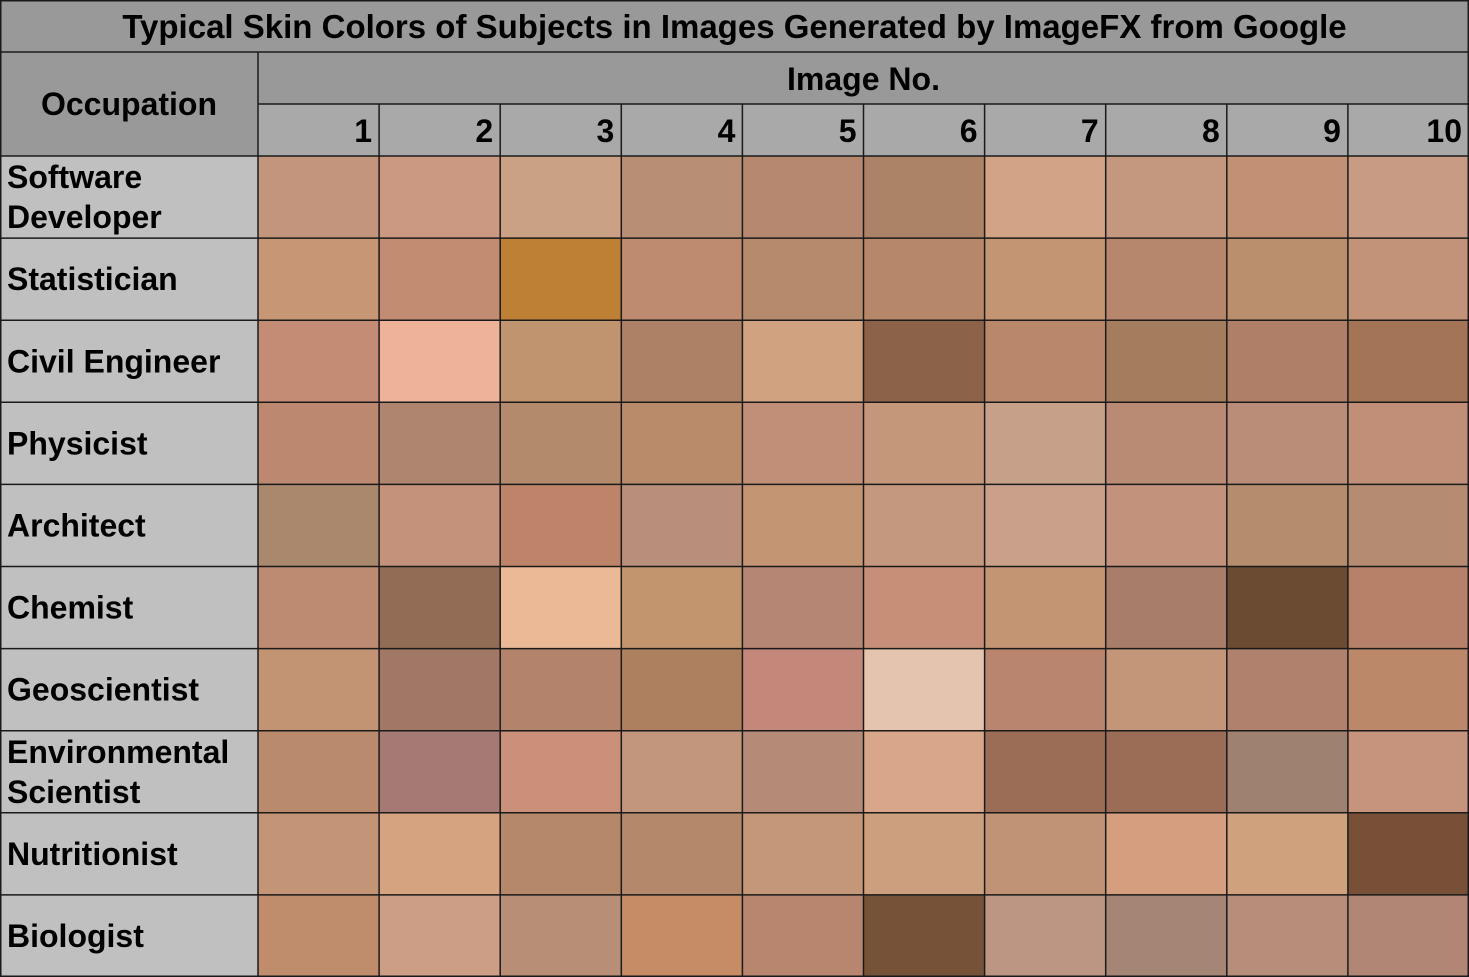 This screenshot has height=977, width=1469. Describe the element at coordinates (92, 854) in the screenshot. I see `row-label: Nutritionist` at that location.